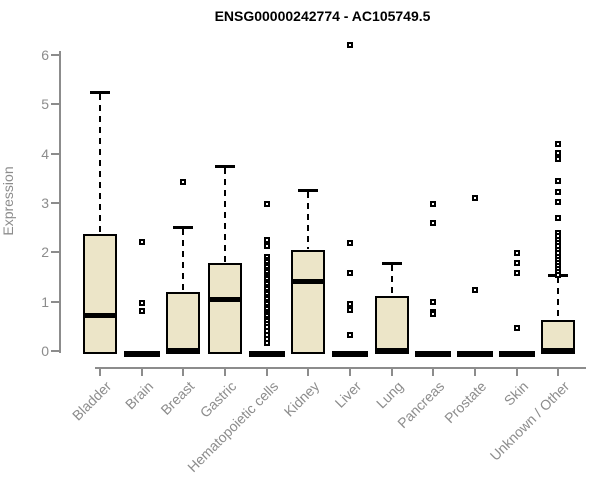 The image size is (600, 500). What do you see at coordinates (340, 368) in the screenshot?
I see `x-axis-line` at bounding box center [340, 368].